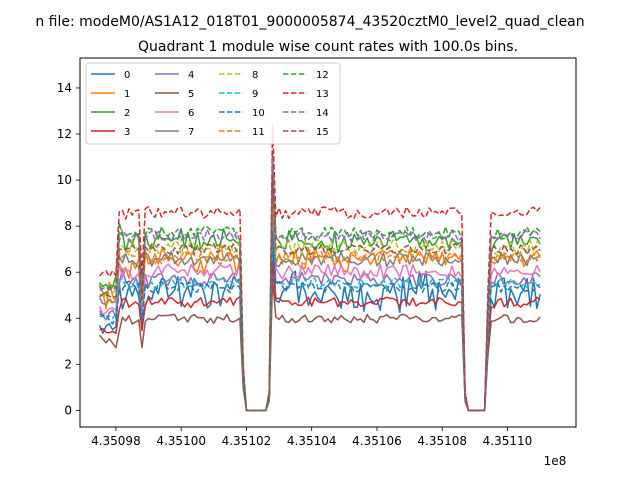 Image resolution: width=640 pixels, height=480 pixels. What do you see at coordinates (191, 132) in the screenshot?
I see `legend-label-7: 7` at bounding box center [191, 132].